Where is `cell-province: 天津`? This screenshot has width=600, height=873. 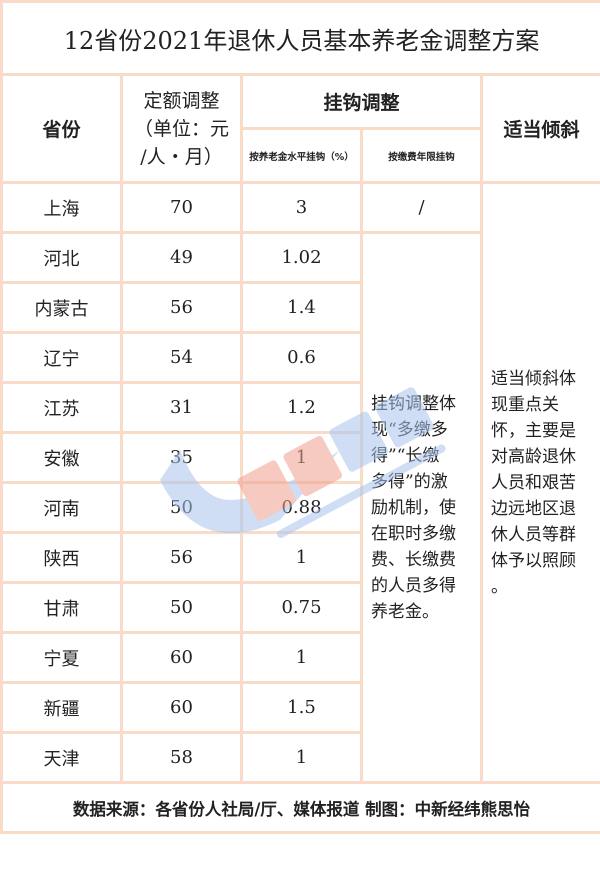
cell-province: 天津 is located at coordinates (61, 757).